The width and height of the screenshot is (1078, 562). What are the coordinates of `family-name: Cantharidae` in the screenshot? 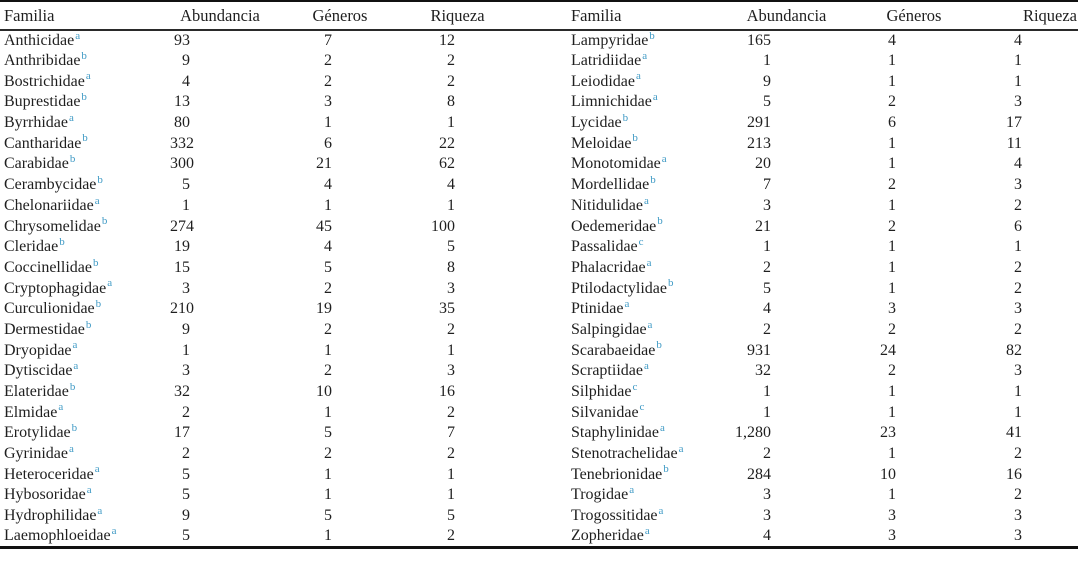 It's located at (43, 143).